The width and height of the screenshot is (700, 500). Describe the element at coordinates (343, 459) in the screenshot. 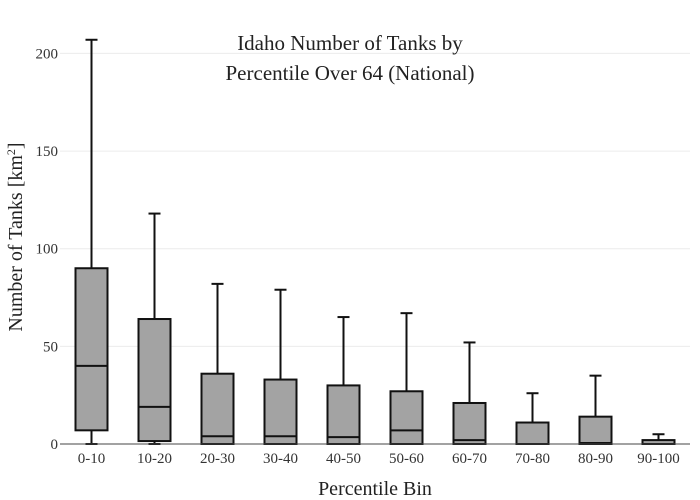

I see `x-tick-label: 40-50` at that location.